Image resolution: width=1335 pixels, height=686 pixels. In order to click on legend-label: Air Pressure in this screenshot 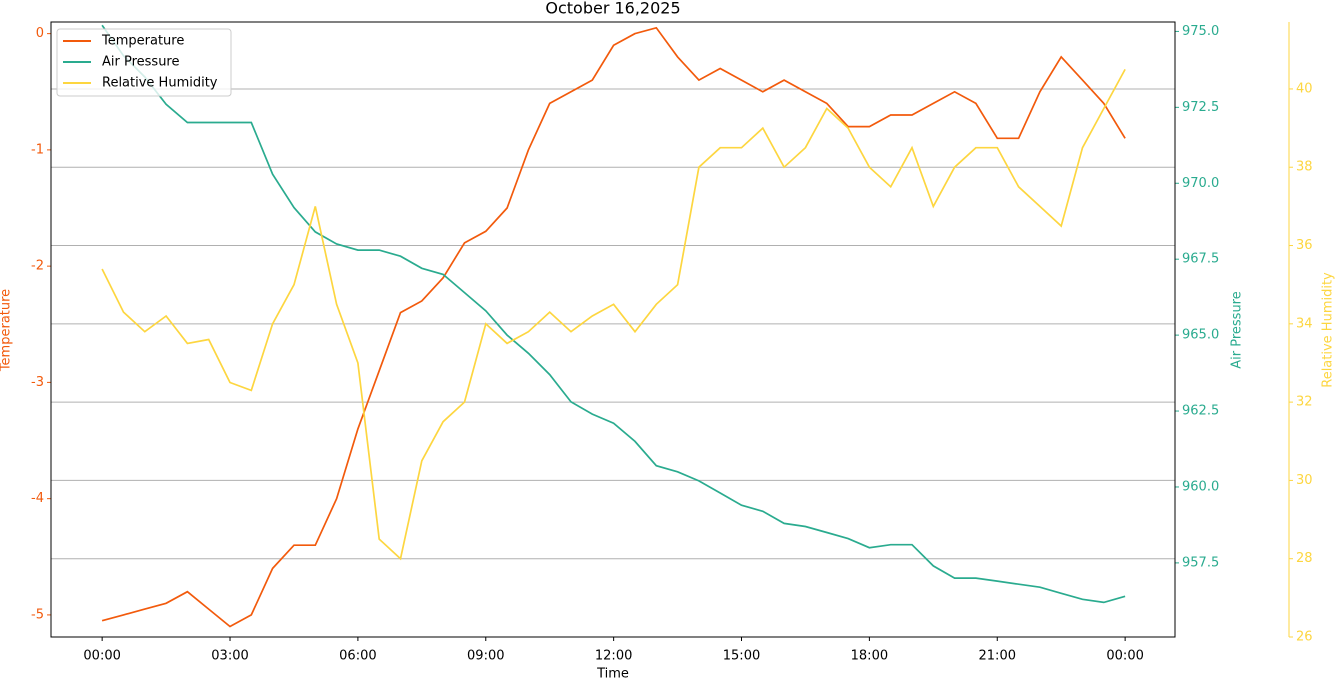, I will do `click(141, 62)`.